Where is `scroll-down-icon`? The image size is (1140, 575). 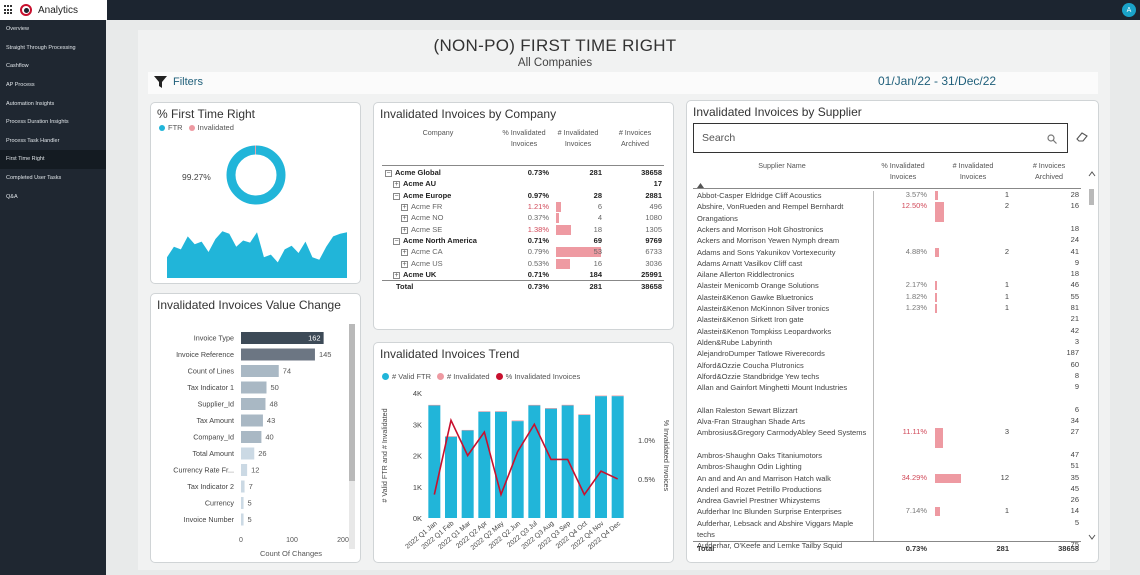
scroll-down-icon is located at coordinates (1092, 537).